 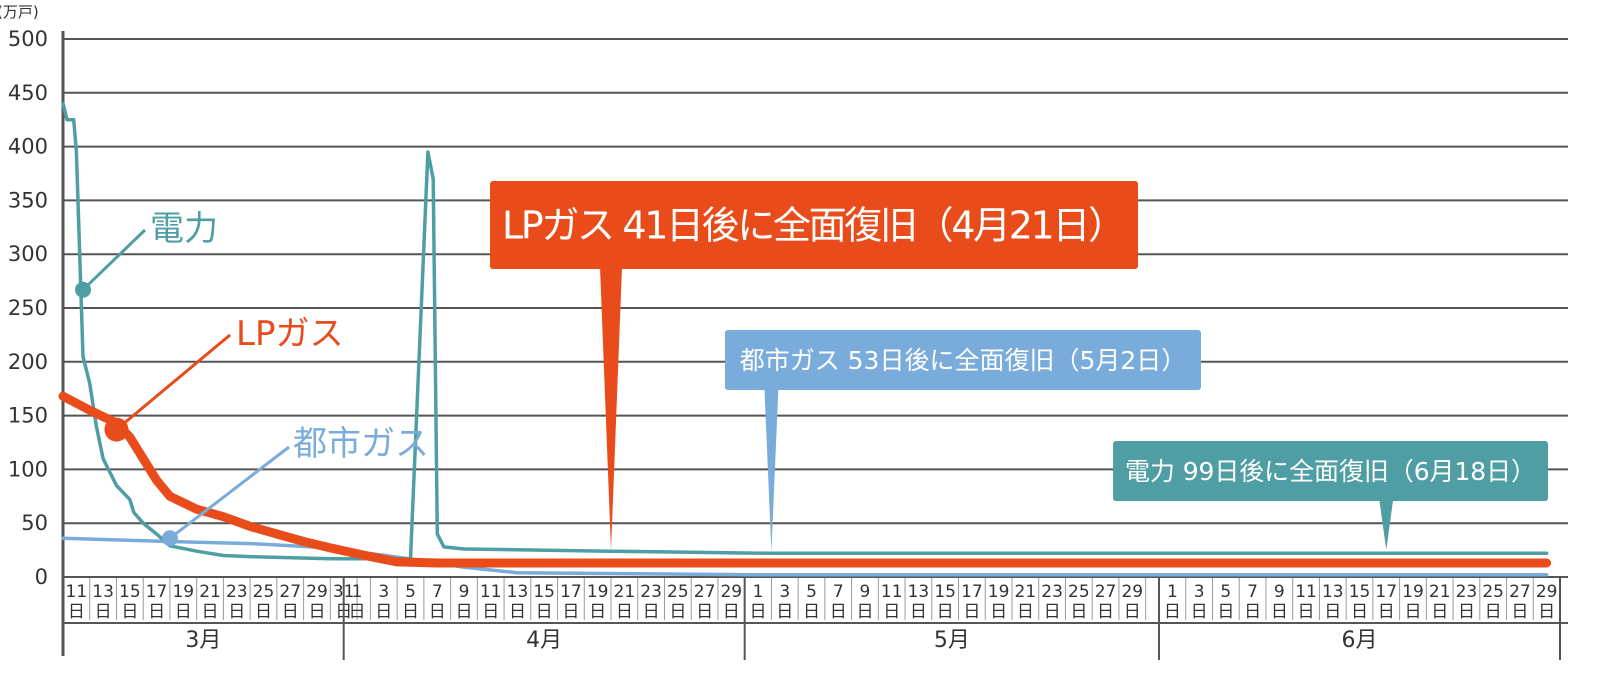 What do you see at coordinates (34, 523) in the screenshot?
I see `y-tick-label: 50` at bounding box center [34, 523].